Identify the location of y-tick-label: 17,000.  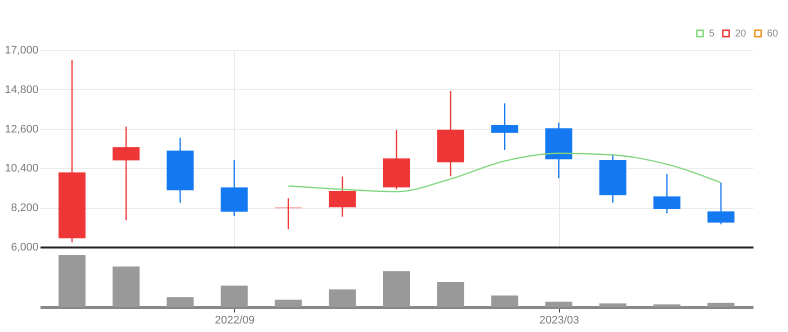
(21, 50).